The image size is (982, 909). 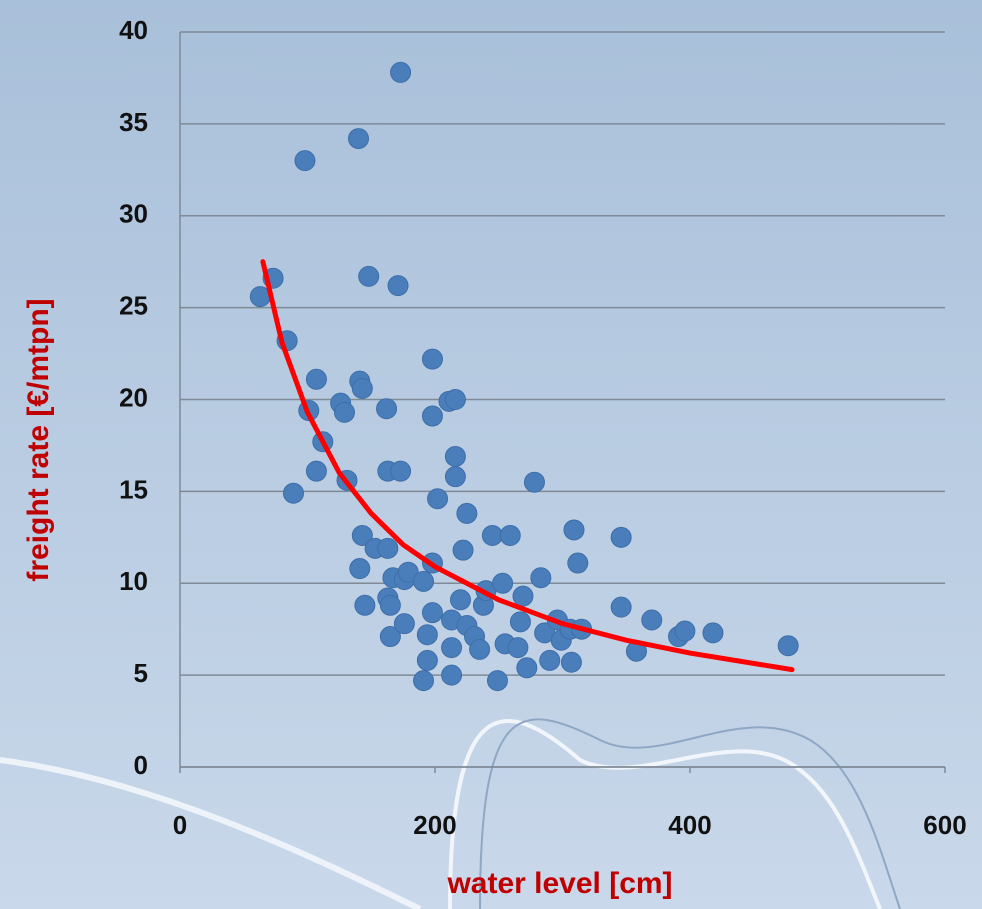 What do you see at coordinates (180, 825) in the screenshot?
I see `x-tick-label: 0` at bounding box center [180, 825].